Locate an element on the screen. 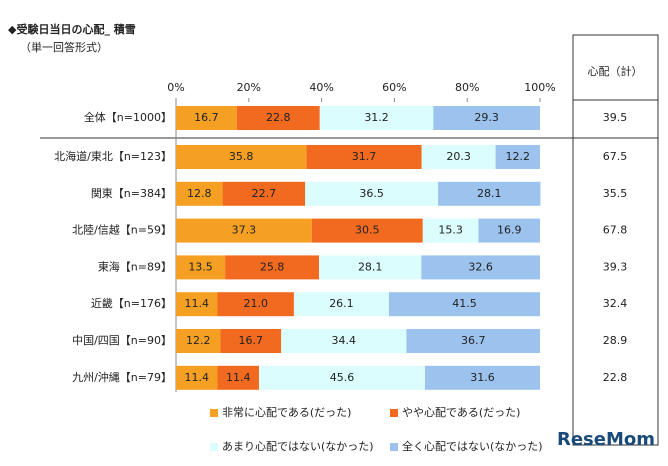 The width and height of the screenshot is (668, 466). value-label: 21.0 is located at coordinates (255, 303).